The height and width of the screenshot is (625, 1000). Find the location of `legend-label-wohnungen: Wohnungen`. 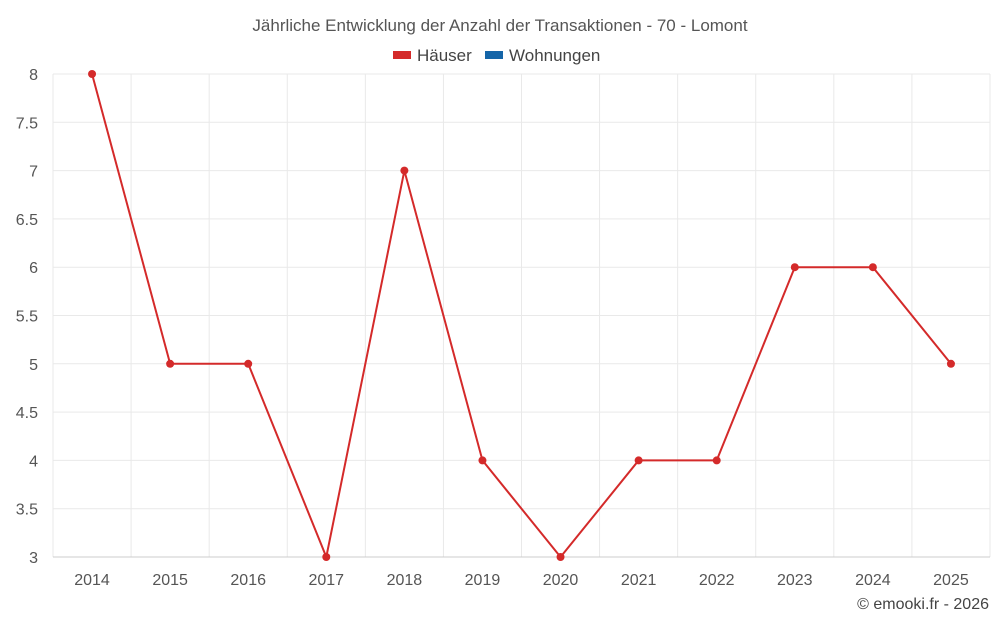

legend-label-wohnungen: Wohnungen is located at coordinates (554, 55).